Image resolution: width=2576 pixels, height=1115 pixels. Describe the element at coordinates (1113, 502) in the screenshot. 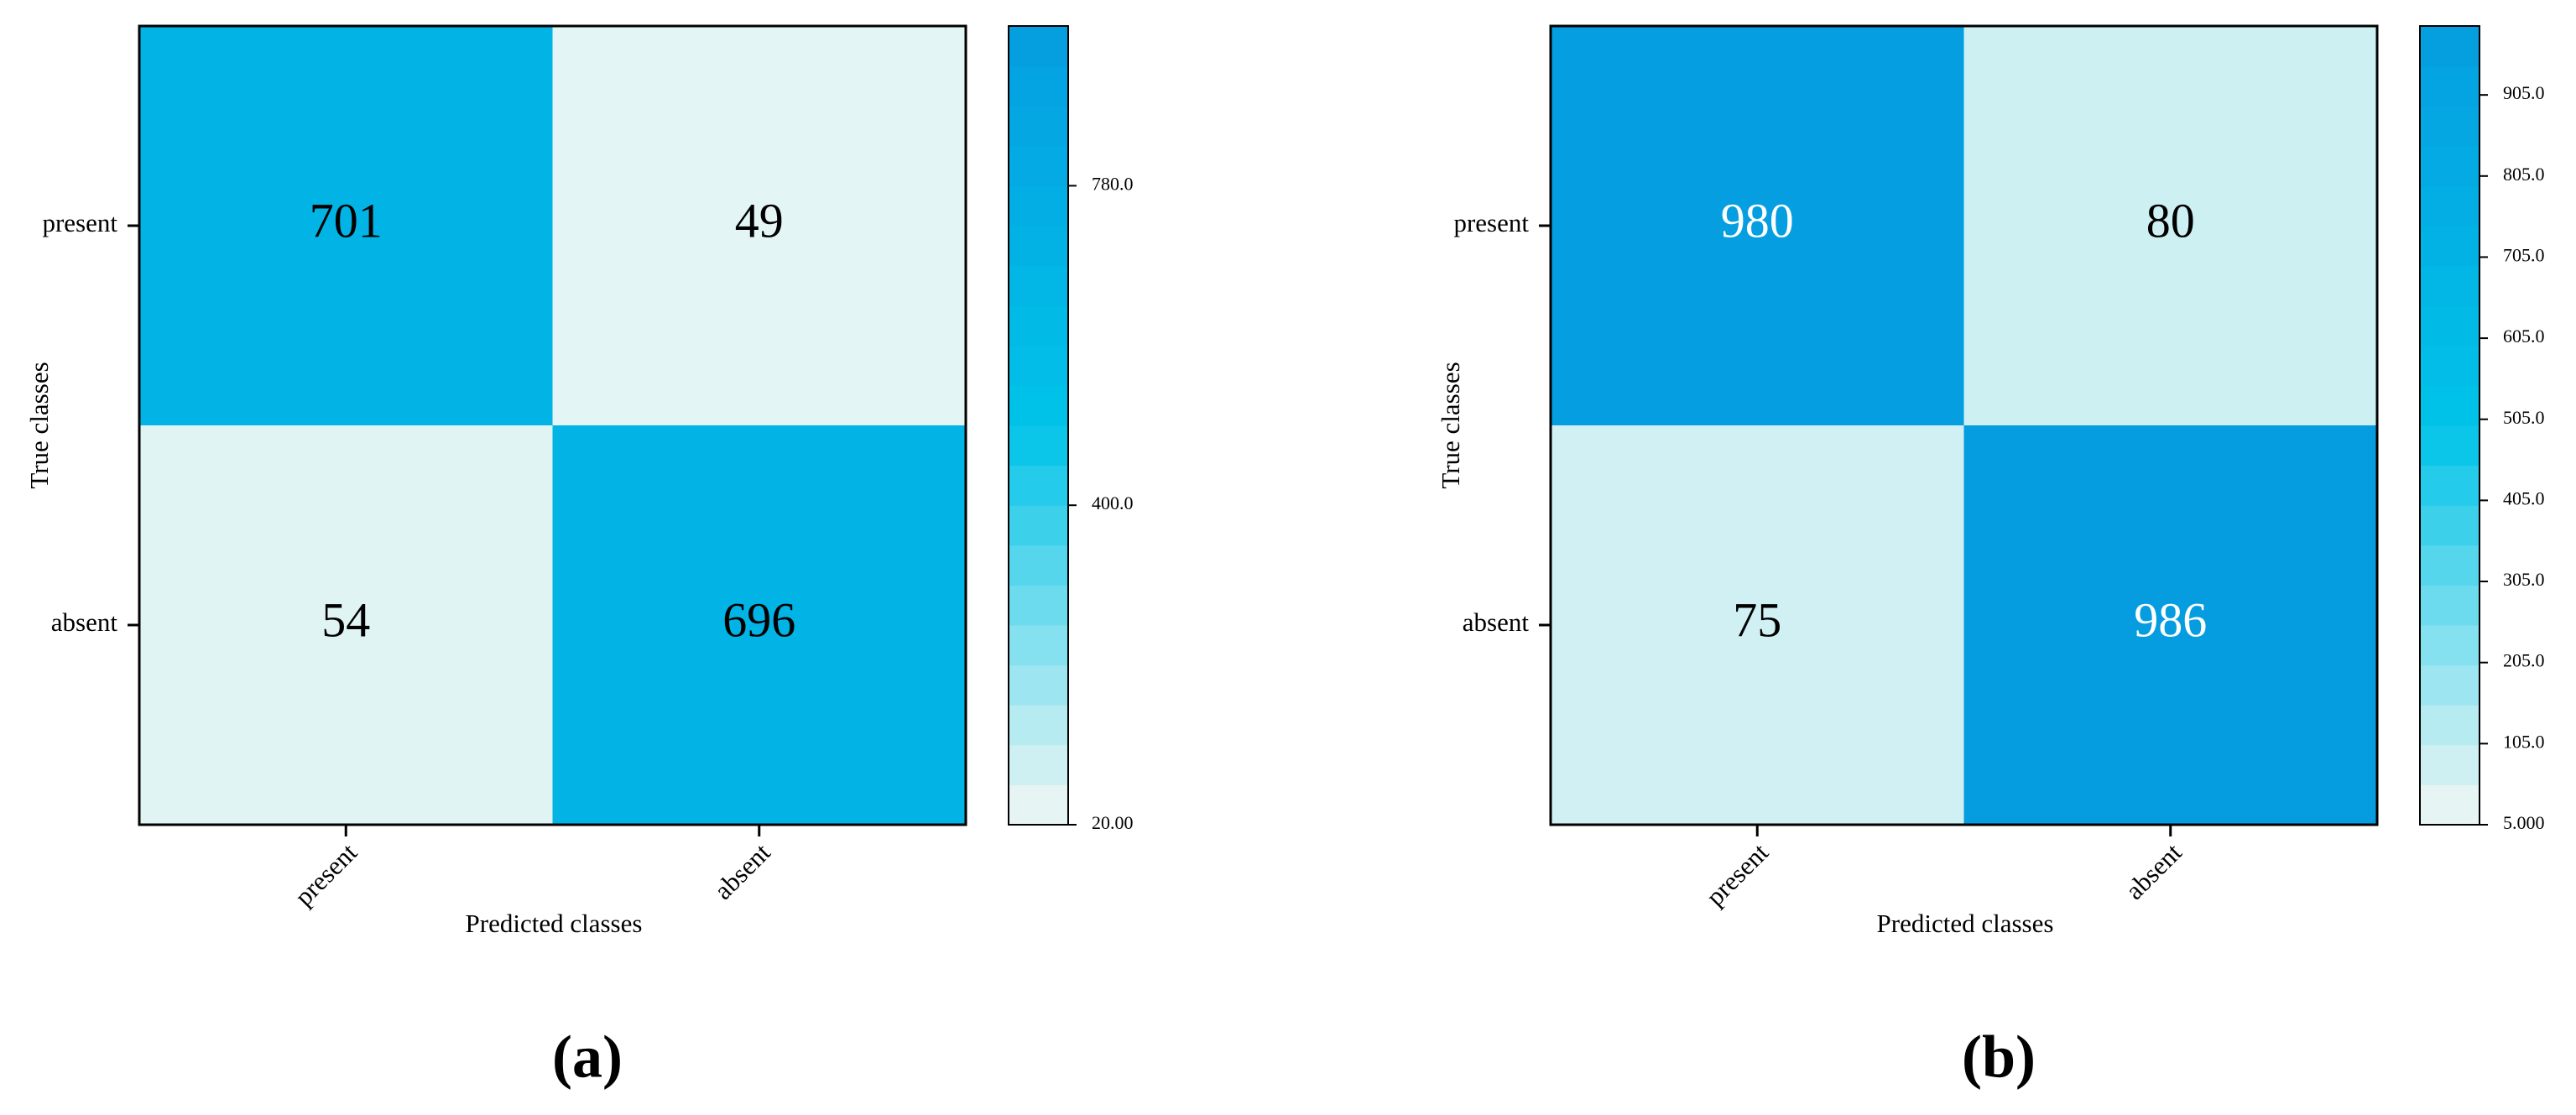

I see `colorbar-tick-label: 400.0` at that location.